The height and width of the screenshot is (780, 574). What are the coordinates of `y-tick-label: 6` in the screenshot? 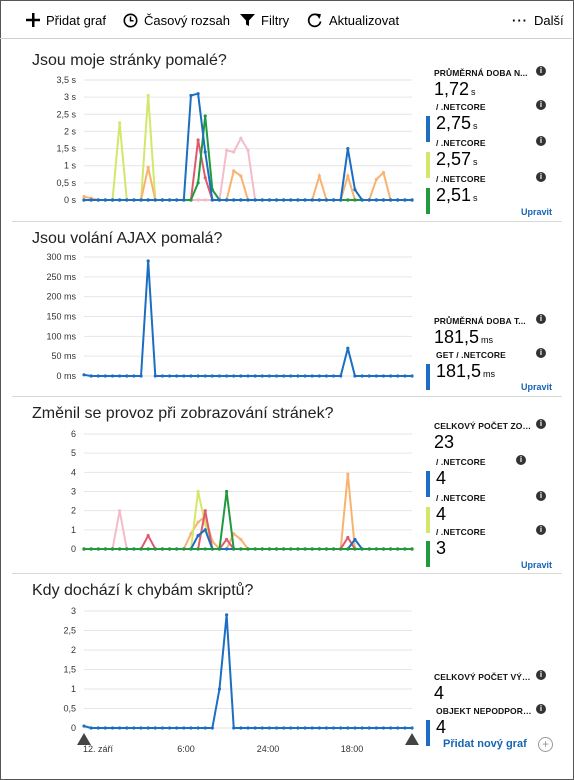 It's located at (73, 434).